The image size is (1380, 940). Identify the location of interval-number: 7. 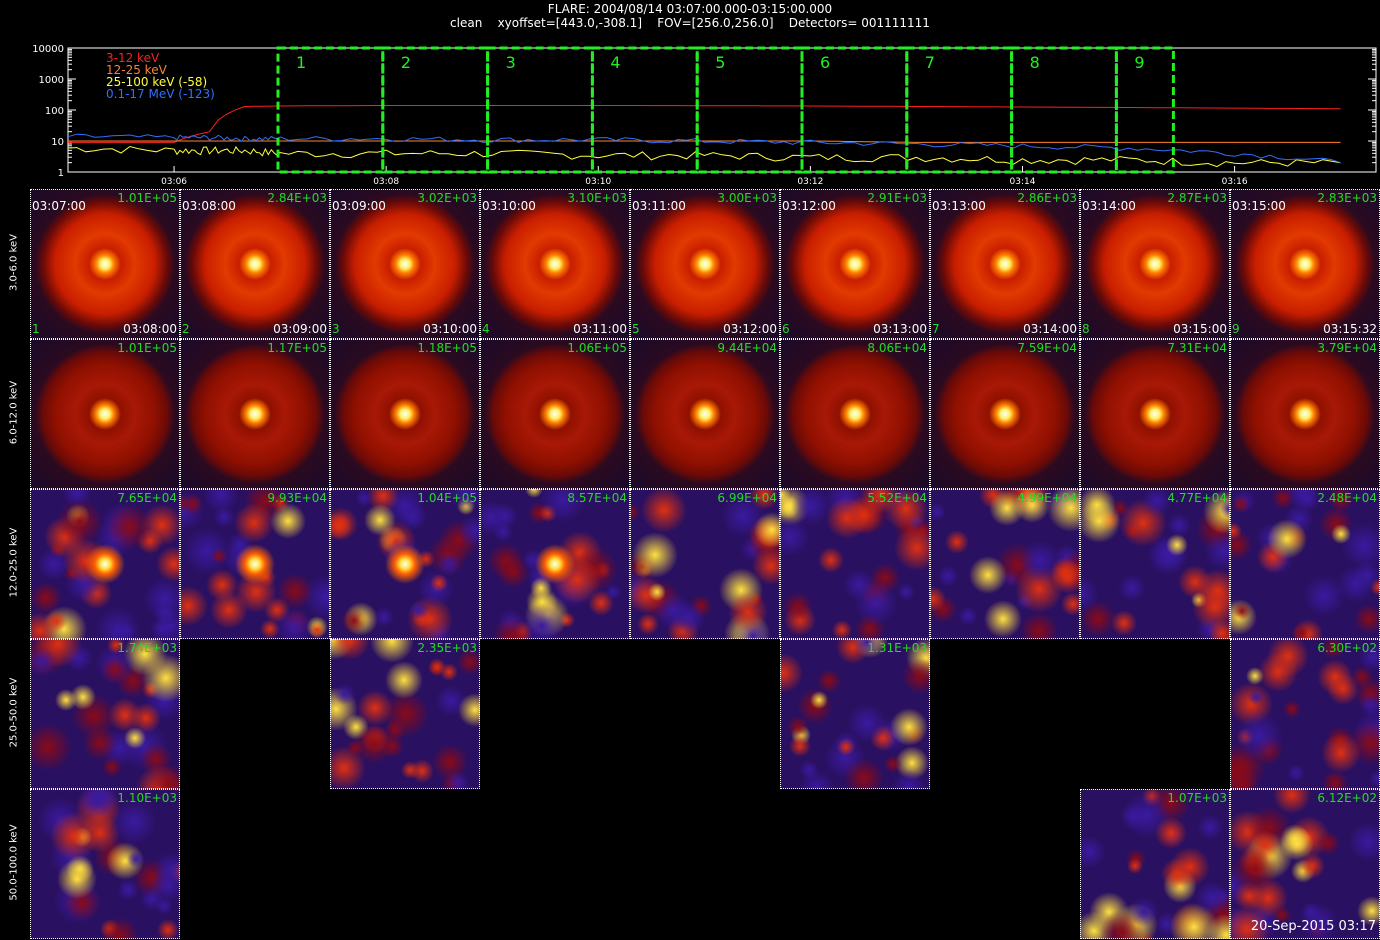
(930, 62).